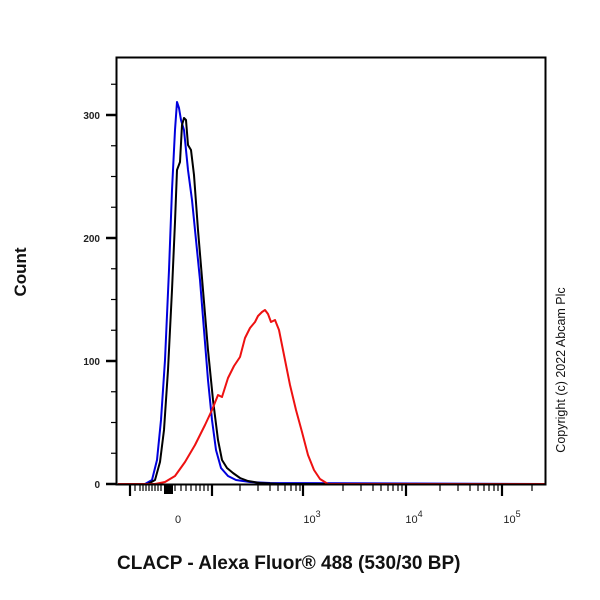 Image resolution: width=600 pixels, height=600 pixels. What do you see at coordinates (330, 505) in the screenshot?
I see `x-axis-ticks: 0 10³ 10⁴ 10⁵` at bounding box center [330, 505].